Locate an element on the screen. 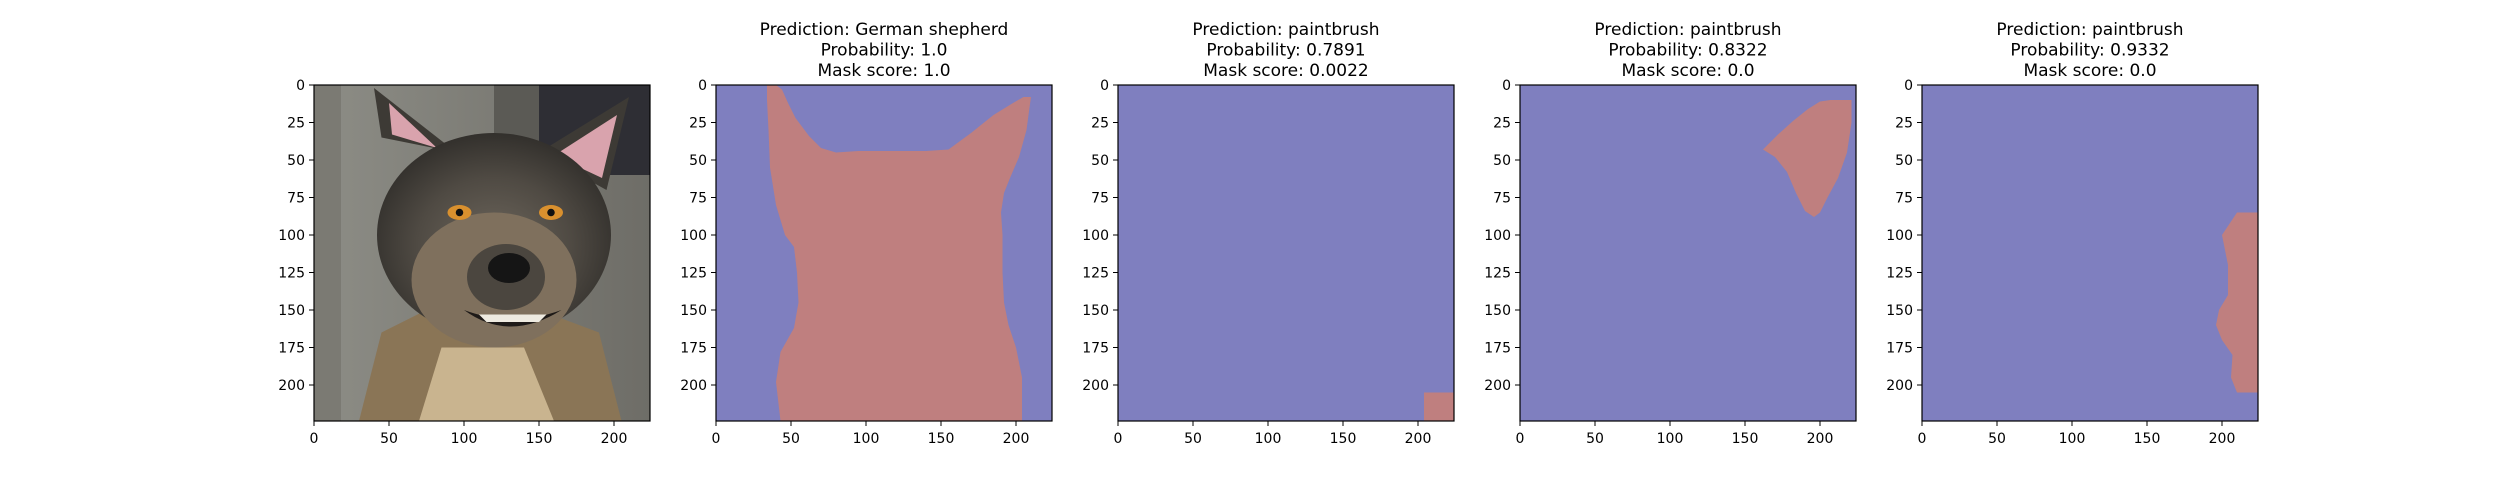 This screenshot has width=2500, height=500. subplot-1: 0 50 100 150 200 0 25 50 75 100 125 150 175 200 is located at coordinates (464, 262).